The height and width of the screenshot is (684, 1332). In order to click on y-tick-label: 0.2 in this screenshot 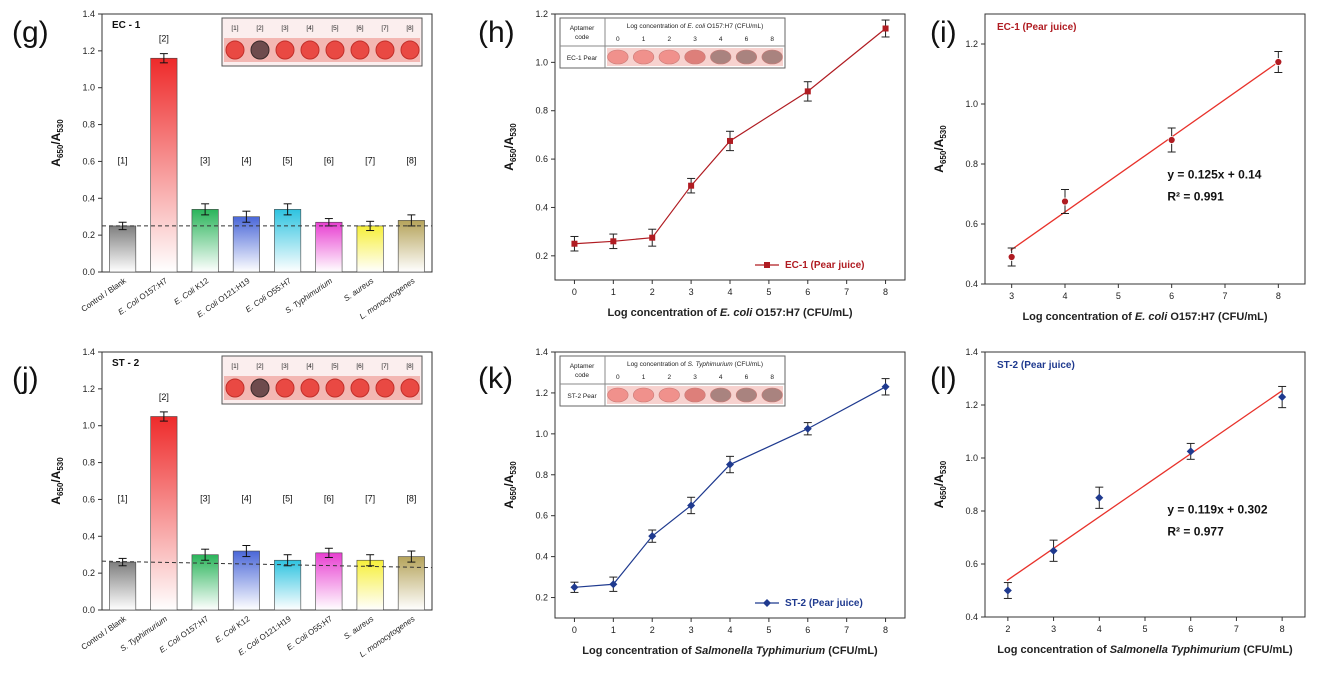, I will do `click(541, 256)`.